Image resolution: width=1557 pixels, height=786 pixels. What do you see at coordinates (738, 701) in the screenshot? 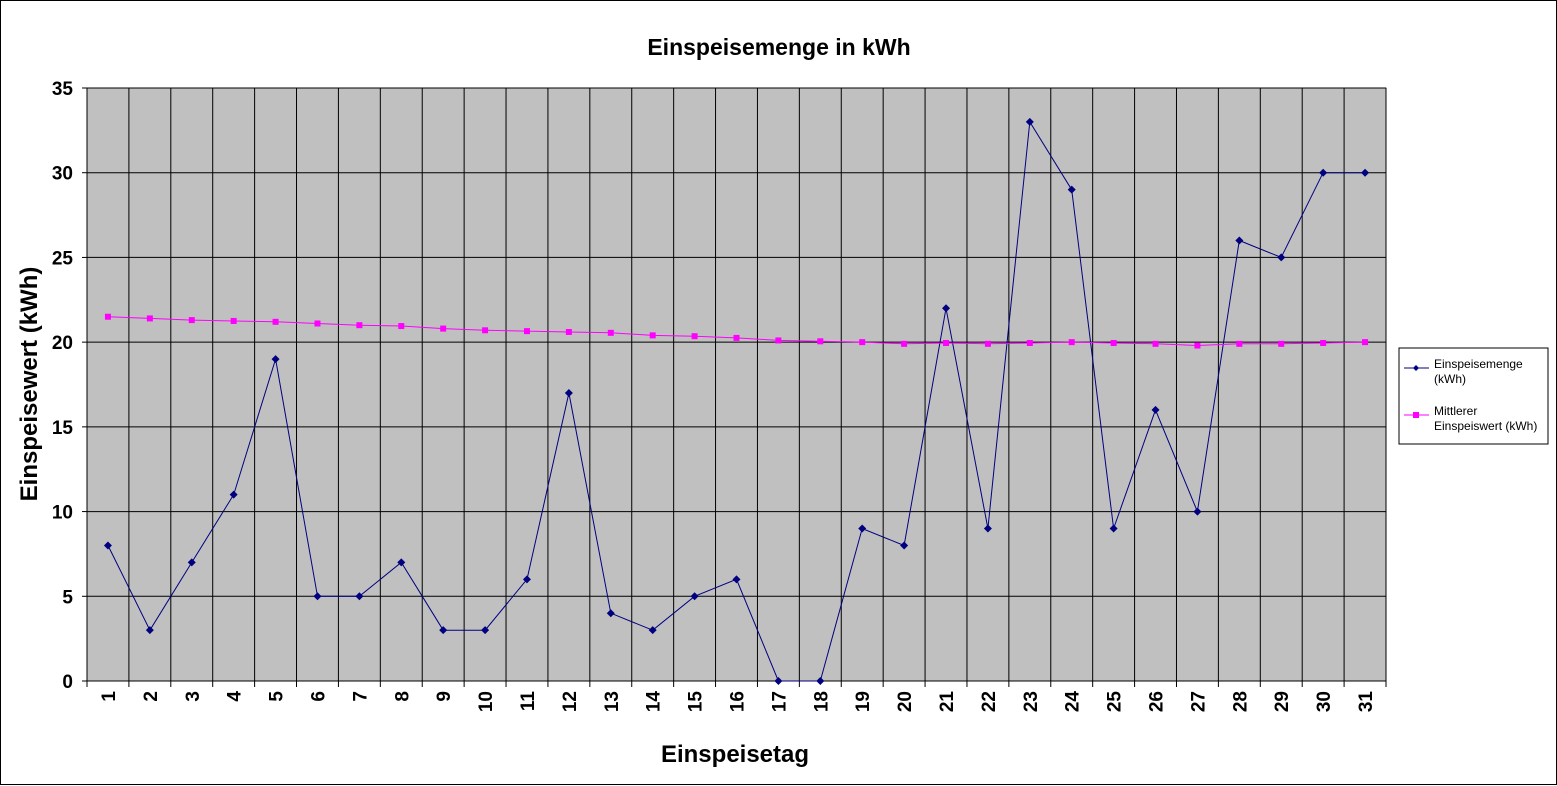
I see `x-tick-label: 16` at bounding box center [738, 701].